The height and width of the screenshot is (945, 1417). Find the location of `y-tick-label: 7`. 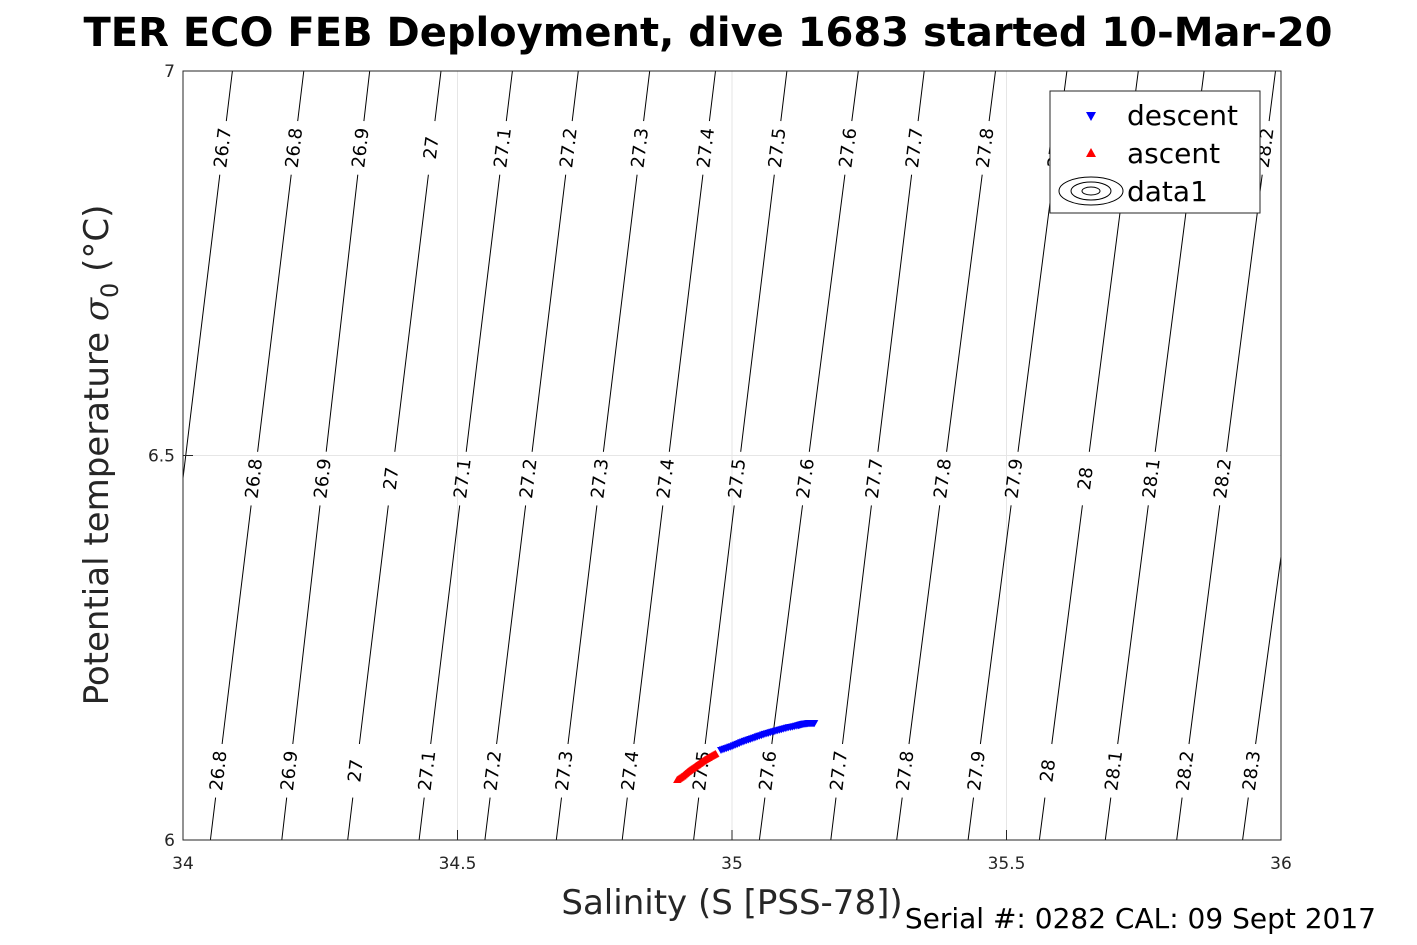

y-tick-label: 7 is located at coordinates (169, 72).